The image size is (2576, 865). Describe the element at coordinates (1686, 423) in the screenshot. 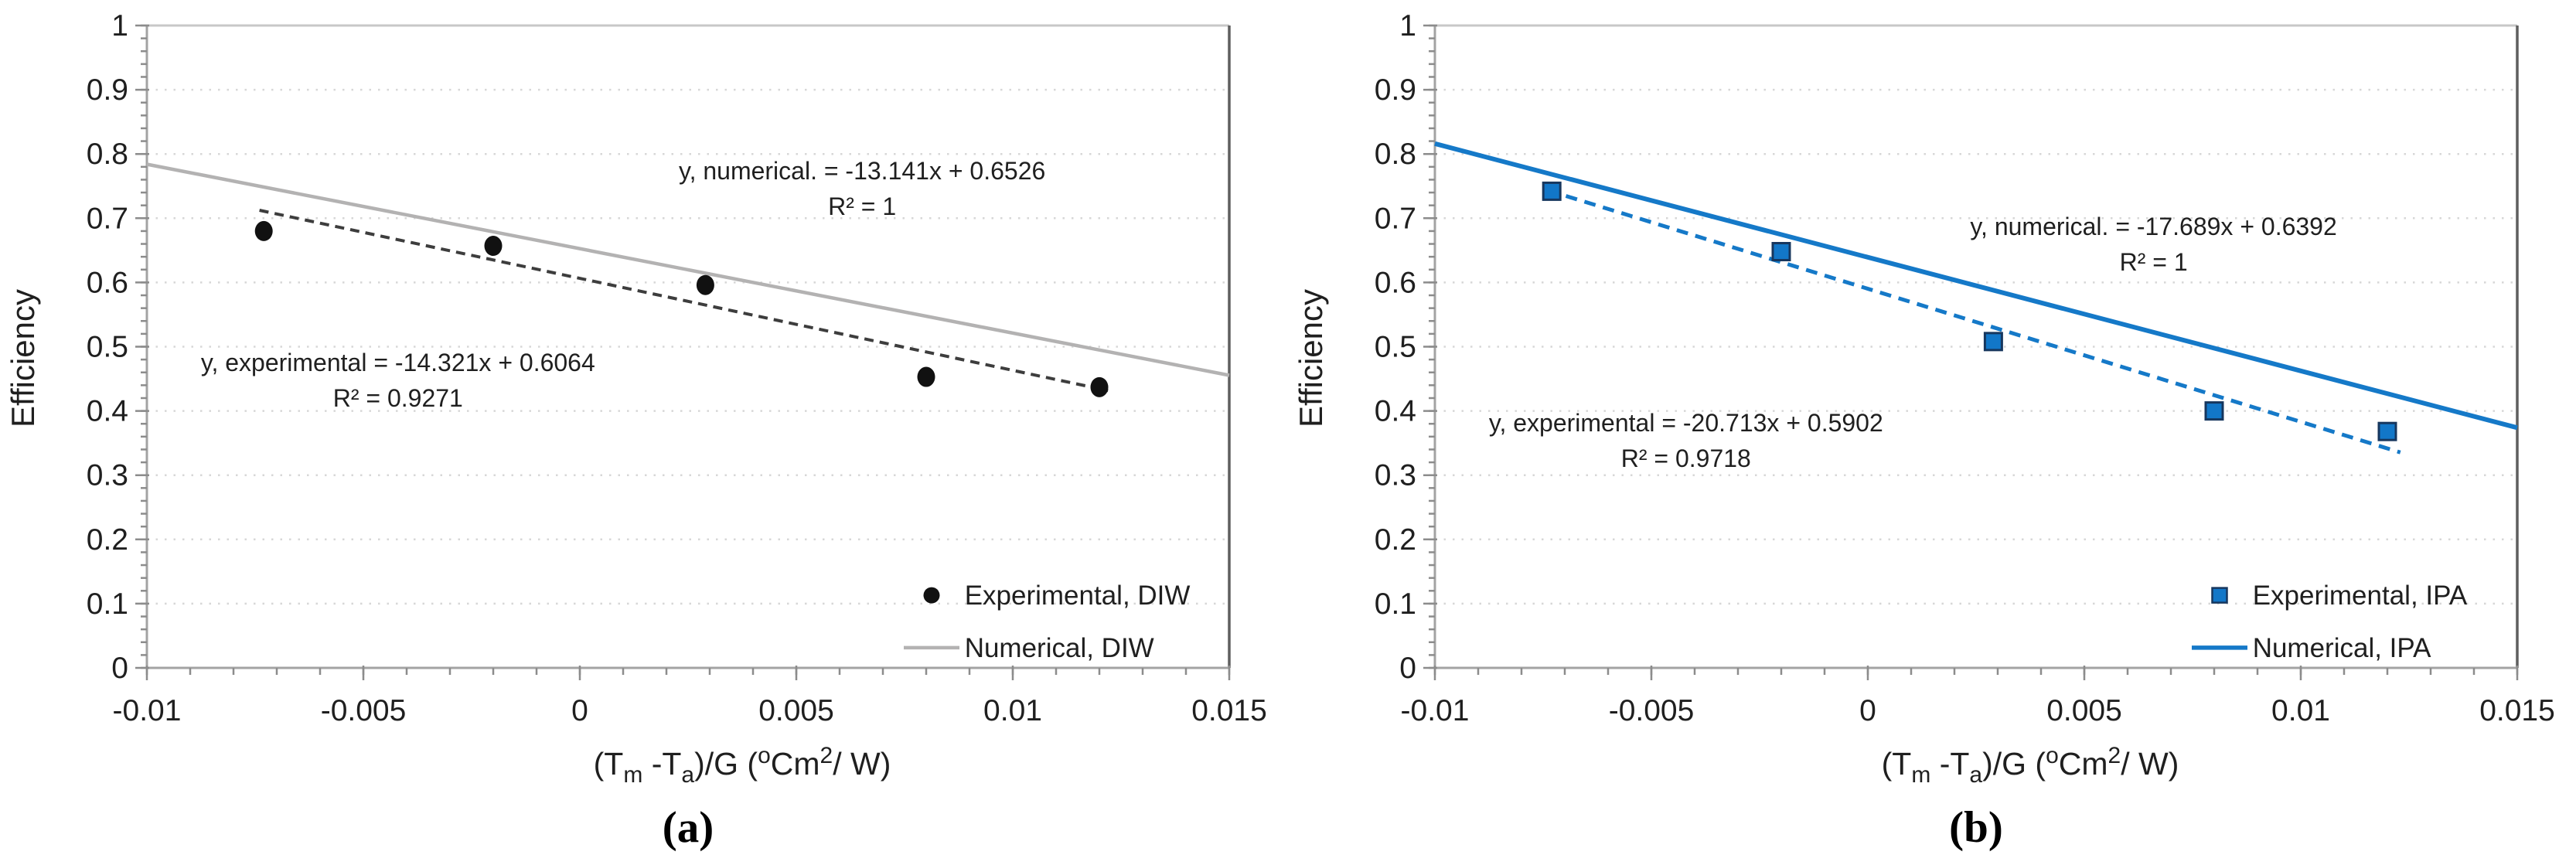

I see `equation-text: y, experimental = -20.713x + 0.5902` at that location.